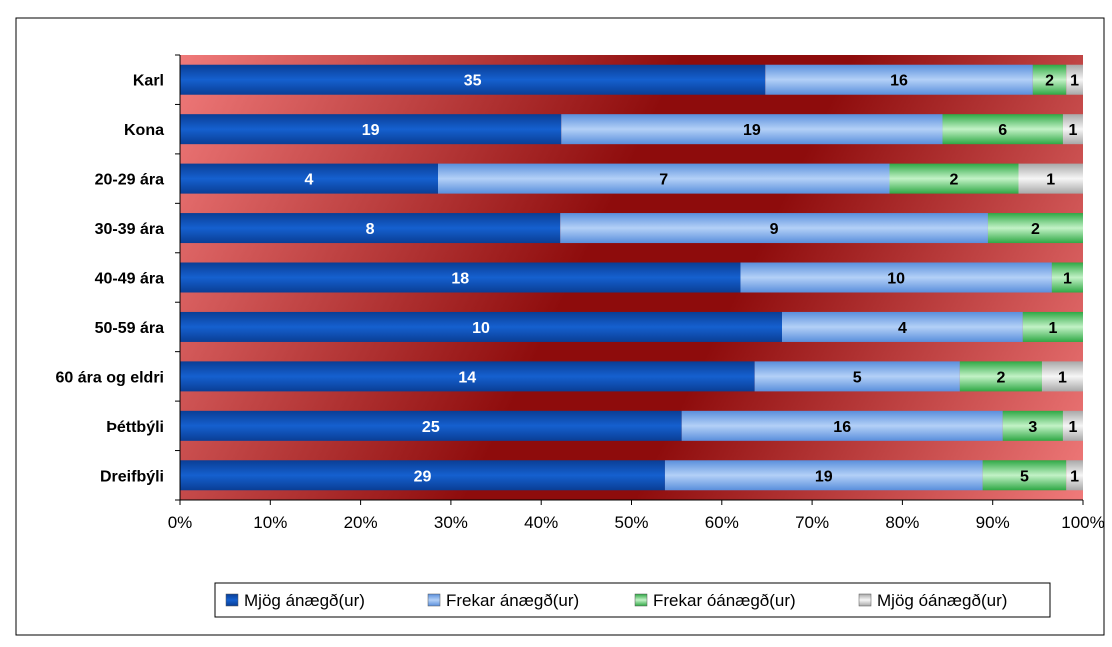 This screenshot has width=1112, height=647. What do you see at coordinates (148, 81) in the screenshot?
I see `category-label: Karl` at bounding box center [148, 81].